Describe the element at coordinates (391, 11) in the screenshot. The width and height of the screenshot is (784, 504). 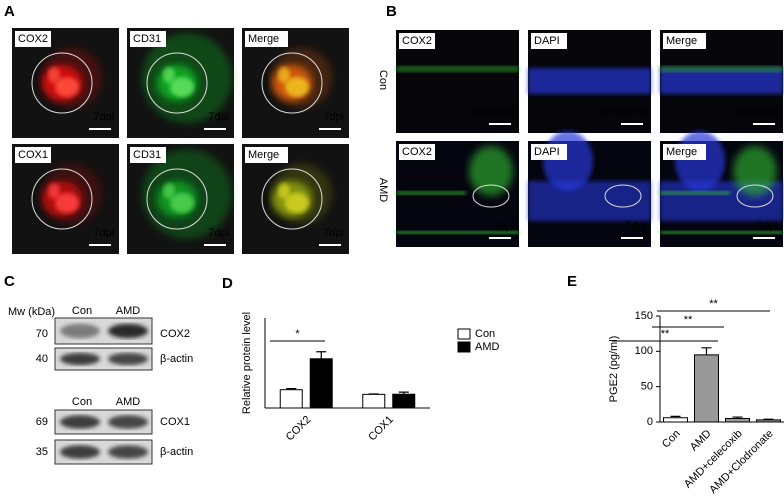
I see `panel-label: B` at that location.